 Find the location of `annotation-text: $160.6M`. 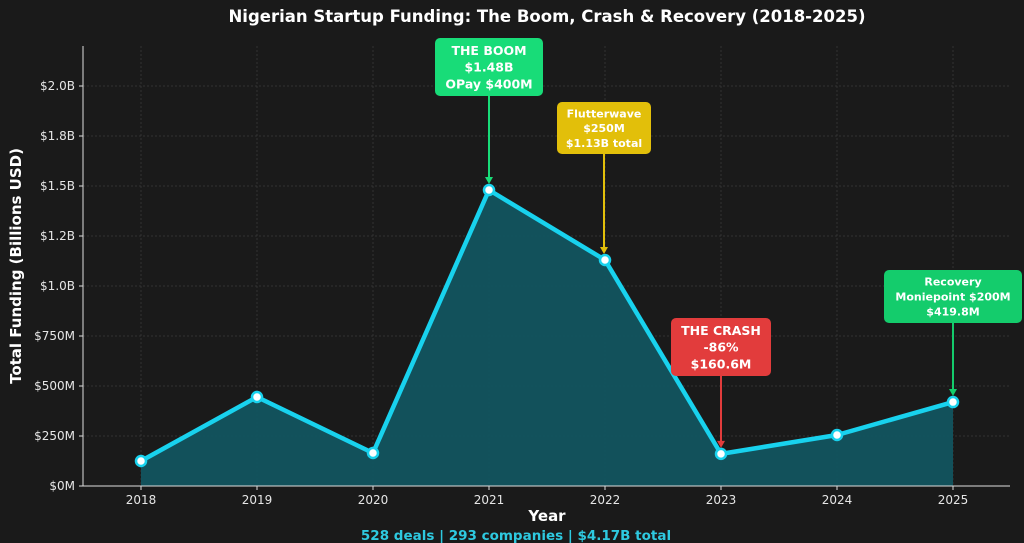

annotation-text: $160.6M is located at coordinates (721, 363).